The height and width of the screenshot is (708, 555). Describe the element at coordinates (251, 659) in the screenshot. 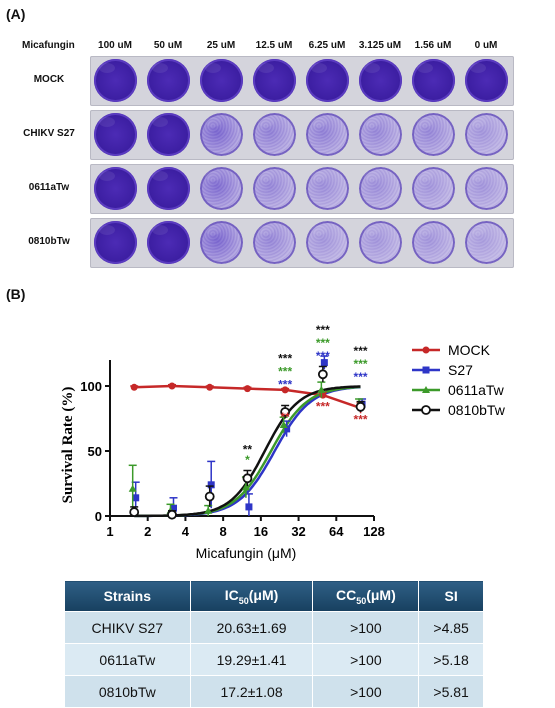

I see `cell-ic50: 19.29±1.41` at that location.